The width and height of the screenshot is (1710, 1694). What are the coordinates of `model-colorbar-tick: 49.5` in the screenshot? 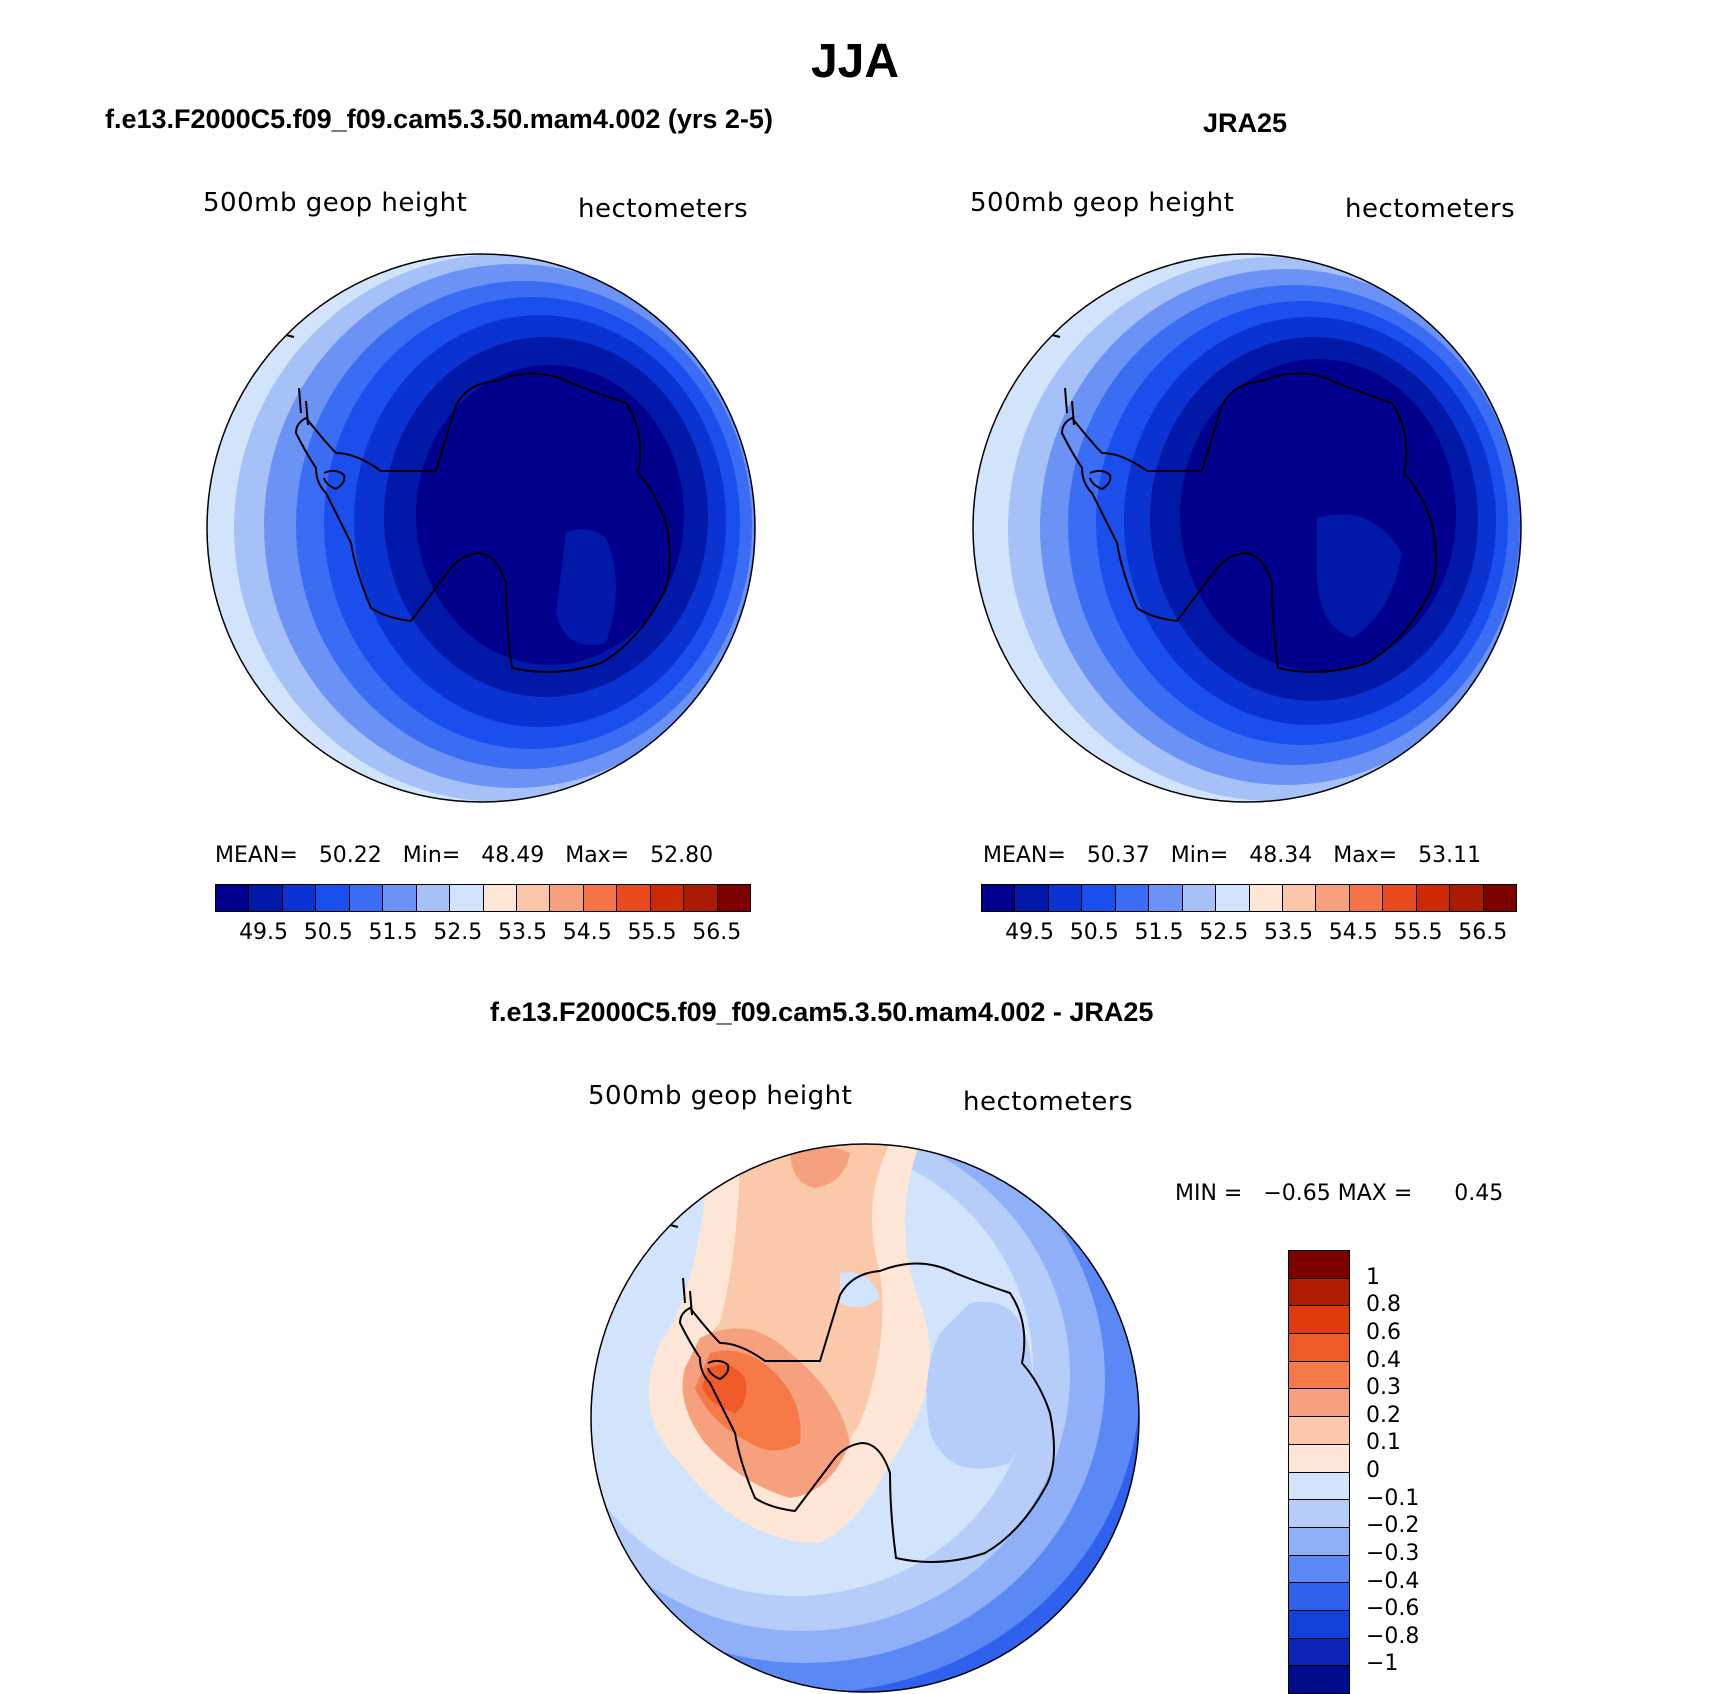 It's located at (264, 932).